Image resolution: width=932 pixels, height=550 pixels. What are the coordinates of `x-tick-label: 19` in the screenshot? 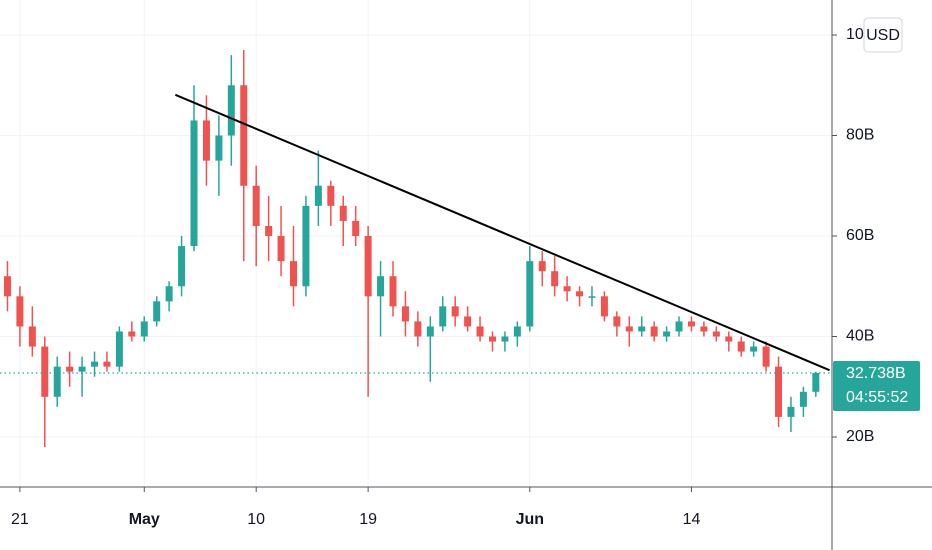 It's located at (368, 519).